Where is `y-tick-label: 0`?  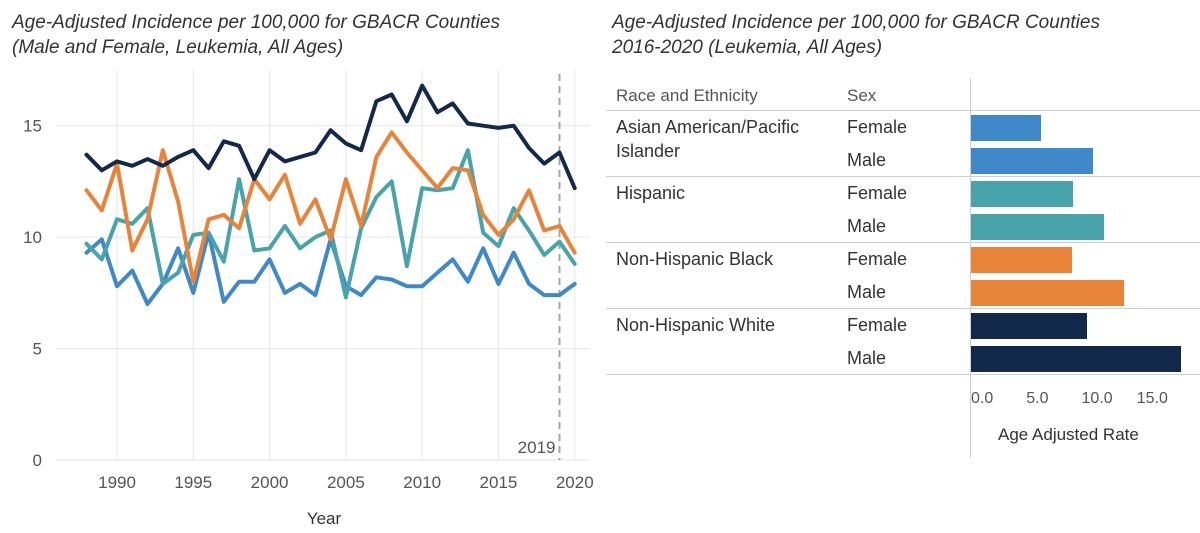 y-tick-label: 0 is located at coordinates (37, 460).